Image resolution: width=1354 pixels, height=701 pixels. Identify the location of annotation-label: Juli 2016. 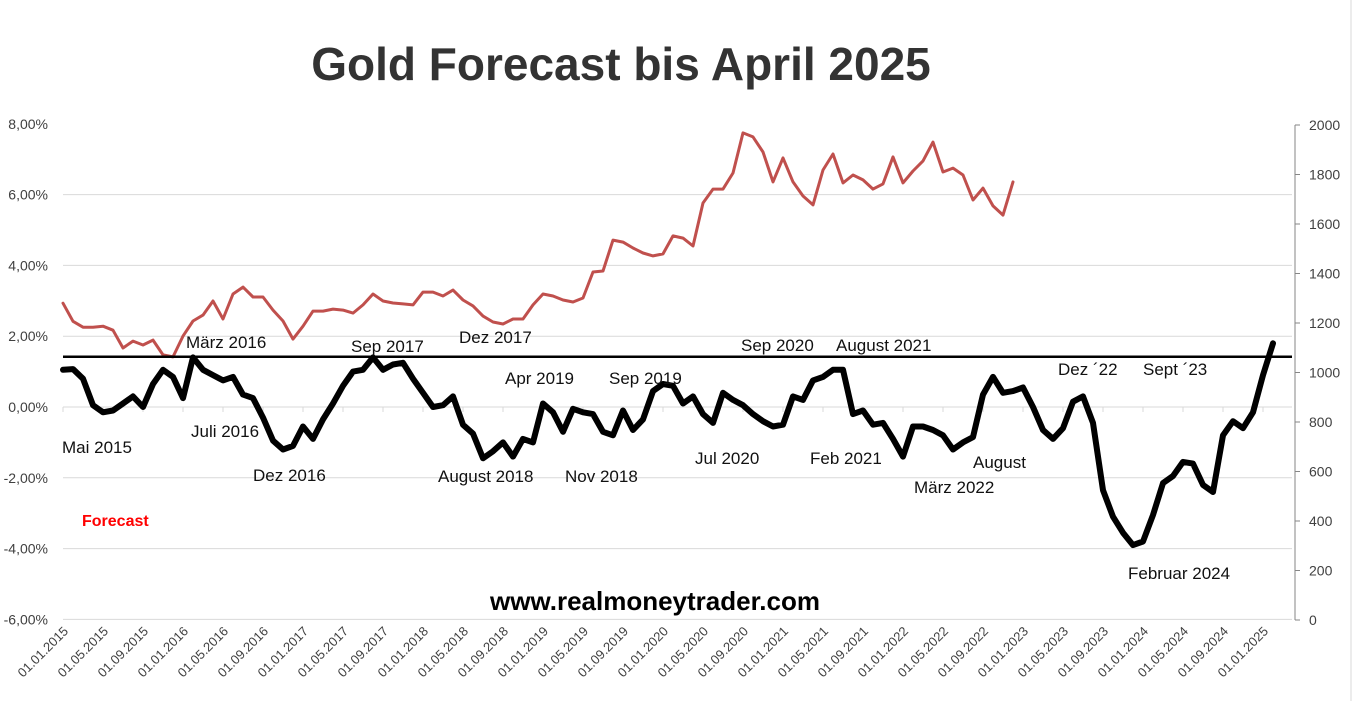
(225, 431).